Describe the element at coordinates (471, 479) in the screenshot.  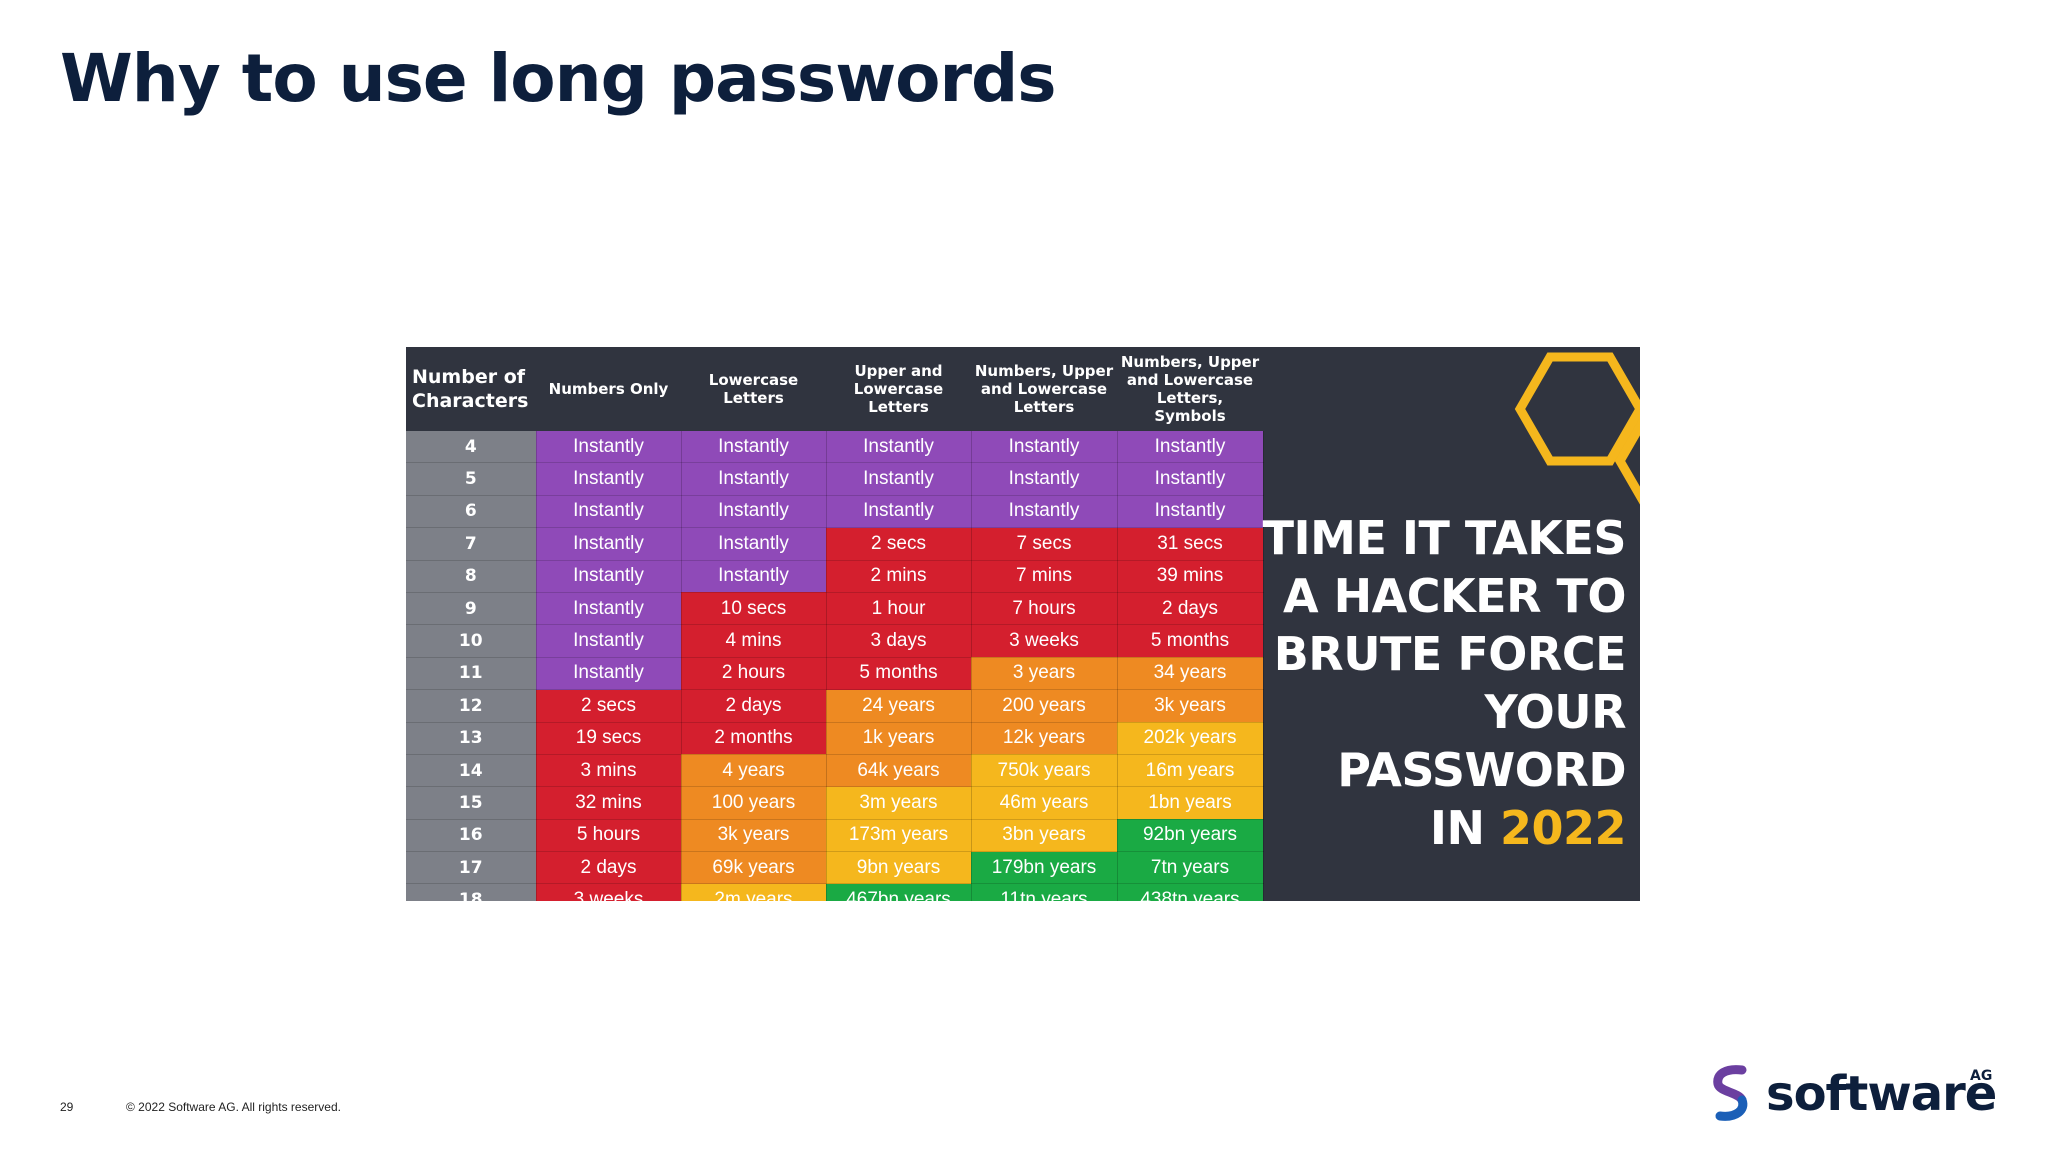
I see `row-char-count: 5` at that location.